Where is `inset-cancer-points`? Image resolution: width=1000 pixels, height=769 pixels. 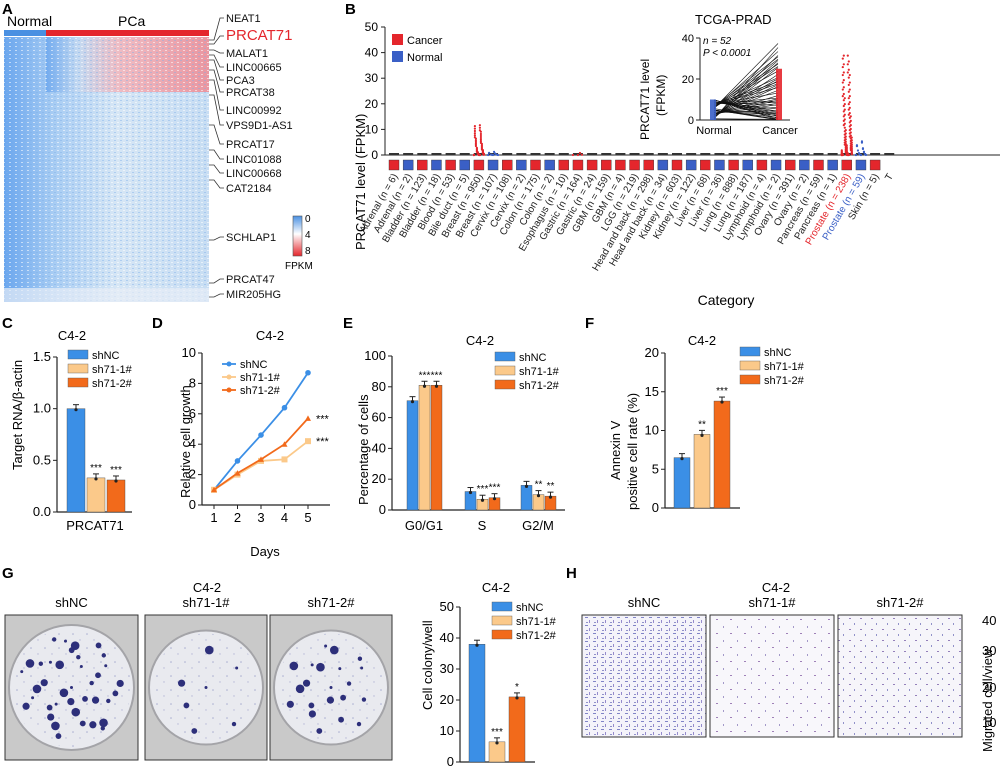
inset-cancer-points is located at coordinates (779, 94).